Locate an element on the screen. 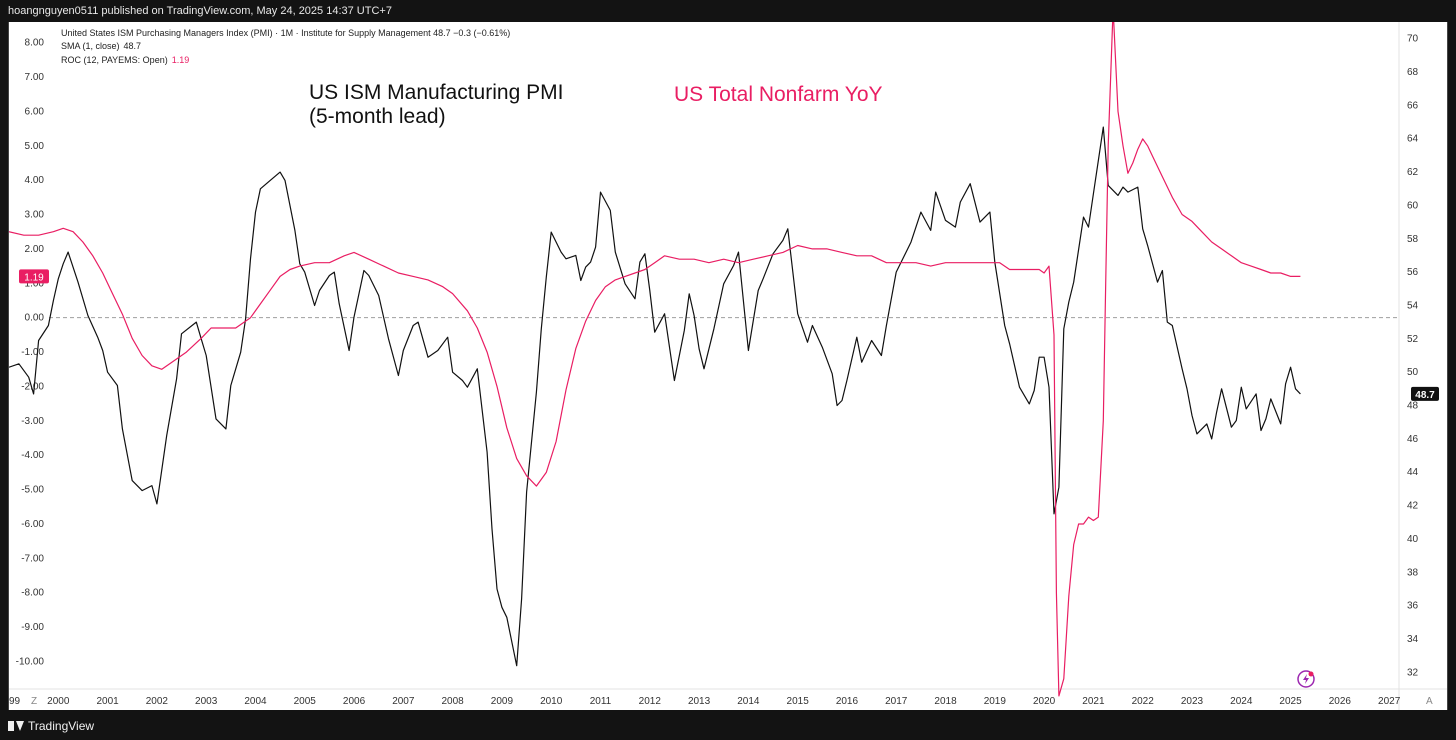 This screenshot has width=1456, height=740. left-tick-label: 5.00 is located at coordinates (35, 146).